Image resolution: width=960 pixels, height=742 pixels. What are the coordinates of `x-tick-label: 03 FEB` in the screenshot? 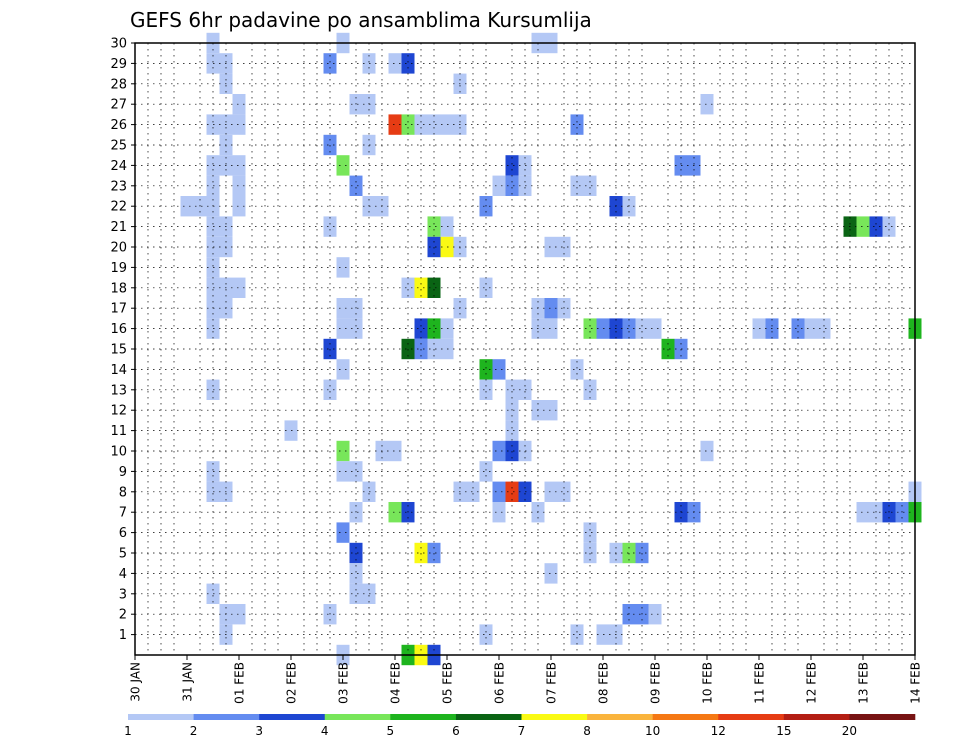 It's located at (344, 683).